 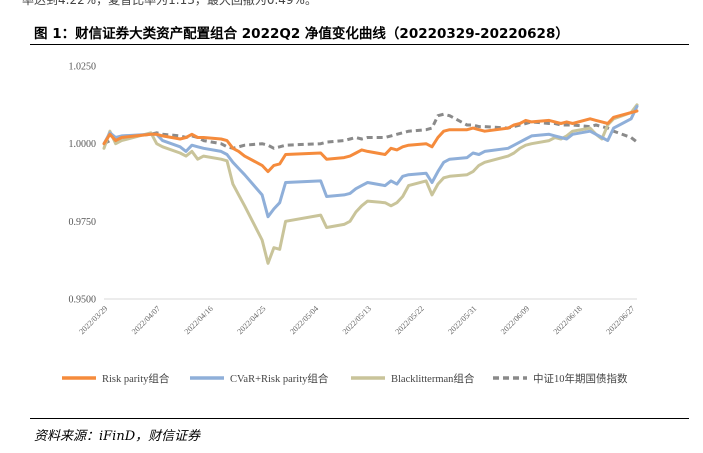 I want to click on x-tick-label: 2022/04/25, so click(x=251, y=320).